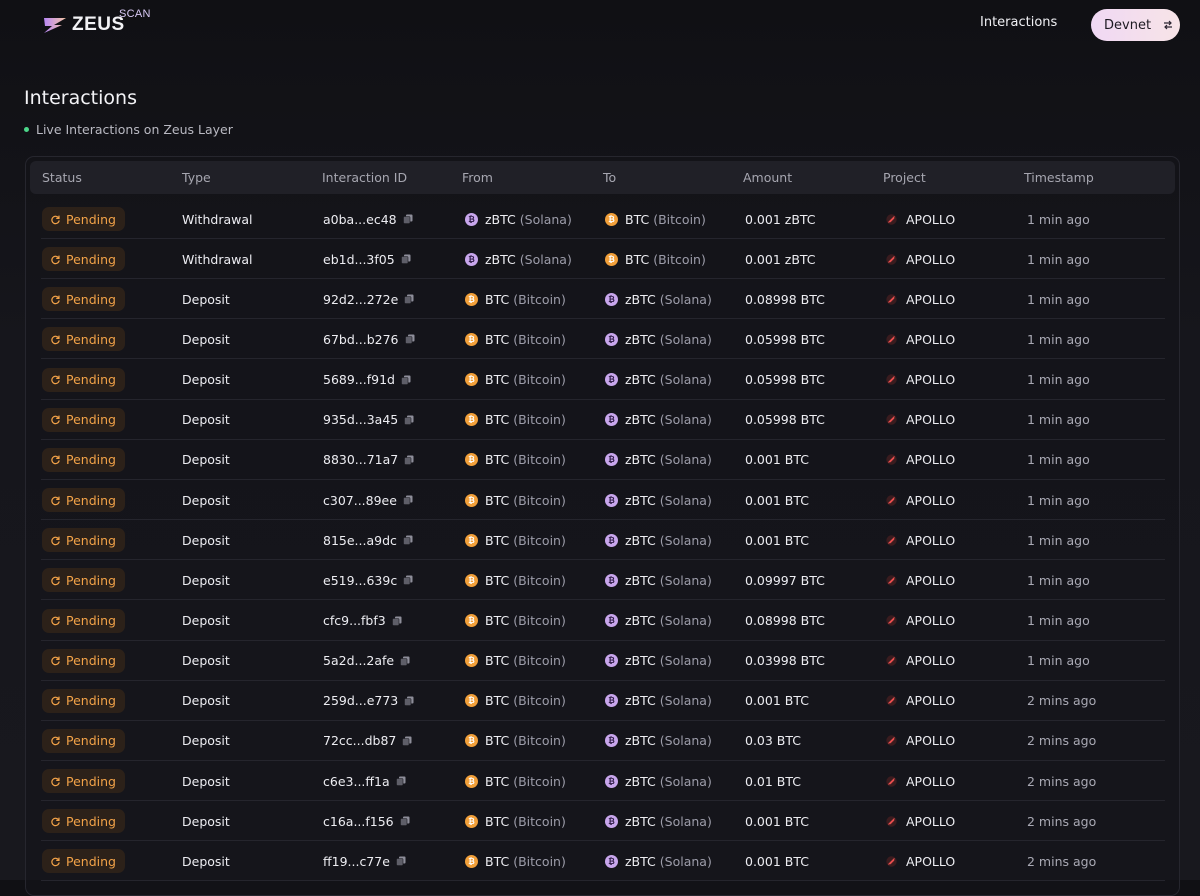 The width and height of the screenshot is (1200, 896). I want to click on amount-cell: 0.03998 BTC, so click(785, 661).